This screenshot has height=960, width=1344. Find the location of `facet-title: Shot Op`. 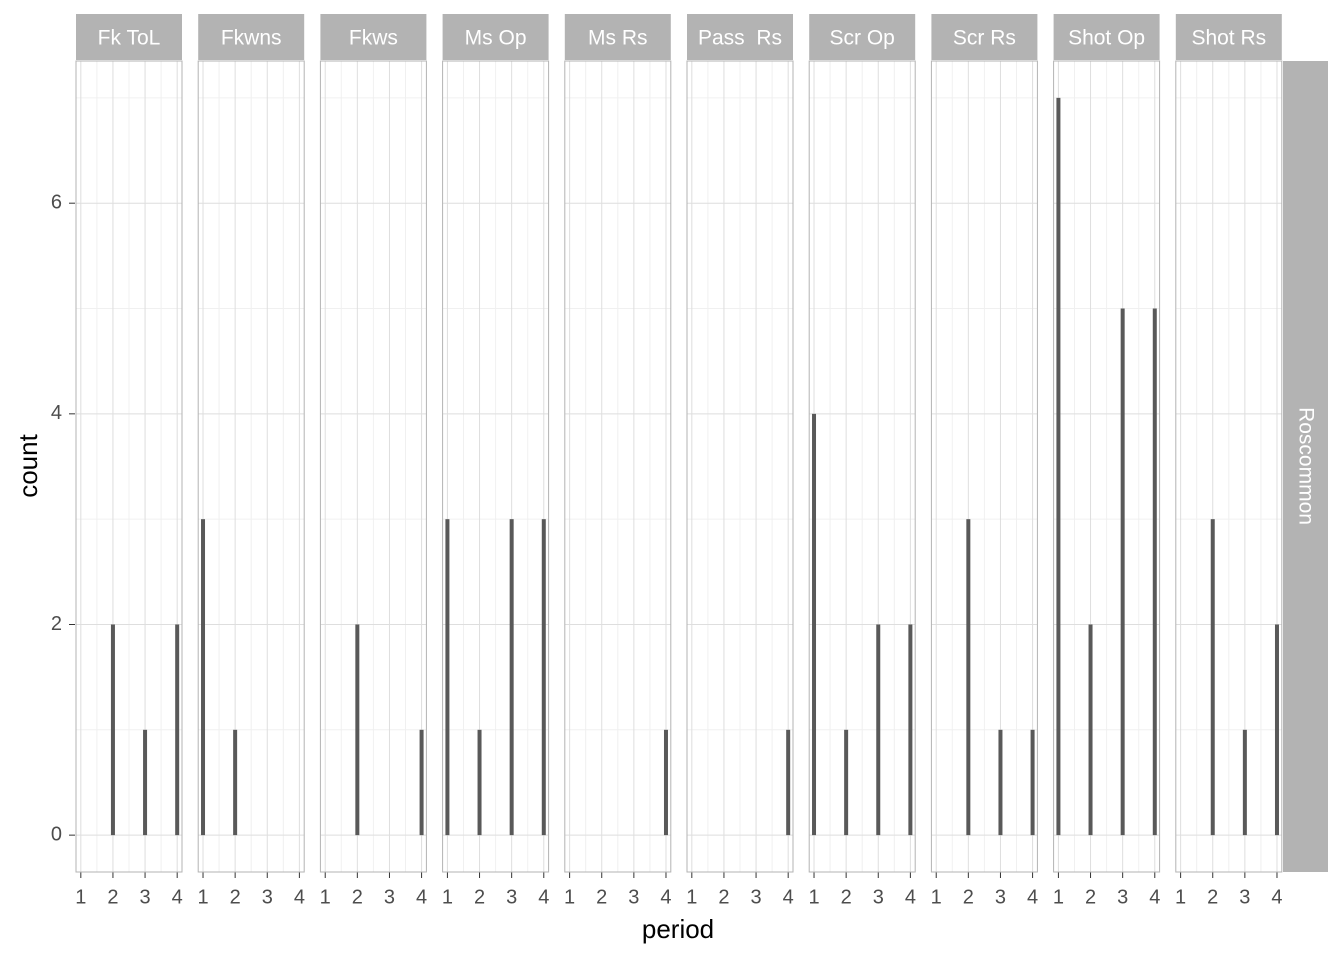

facet-title: Shot Op is located at coordinates (1106, 38).